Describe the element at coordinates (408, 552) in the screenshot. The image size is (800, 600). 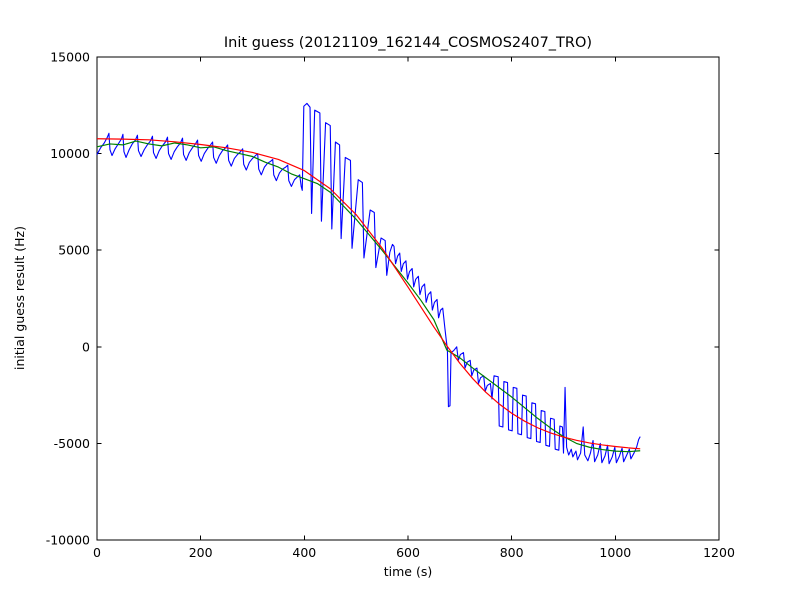
I see `x-tick-label: 600` at that location.